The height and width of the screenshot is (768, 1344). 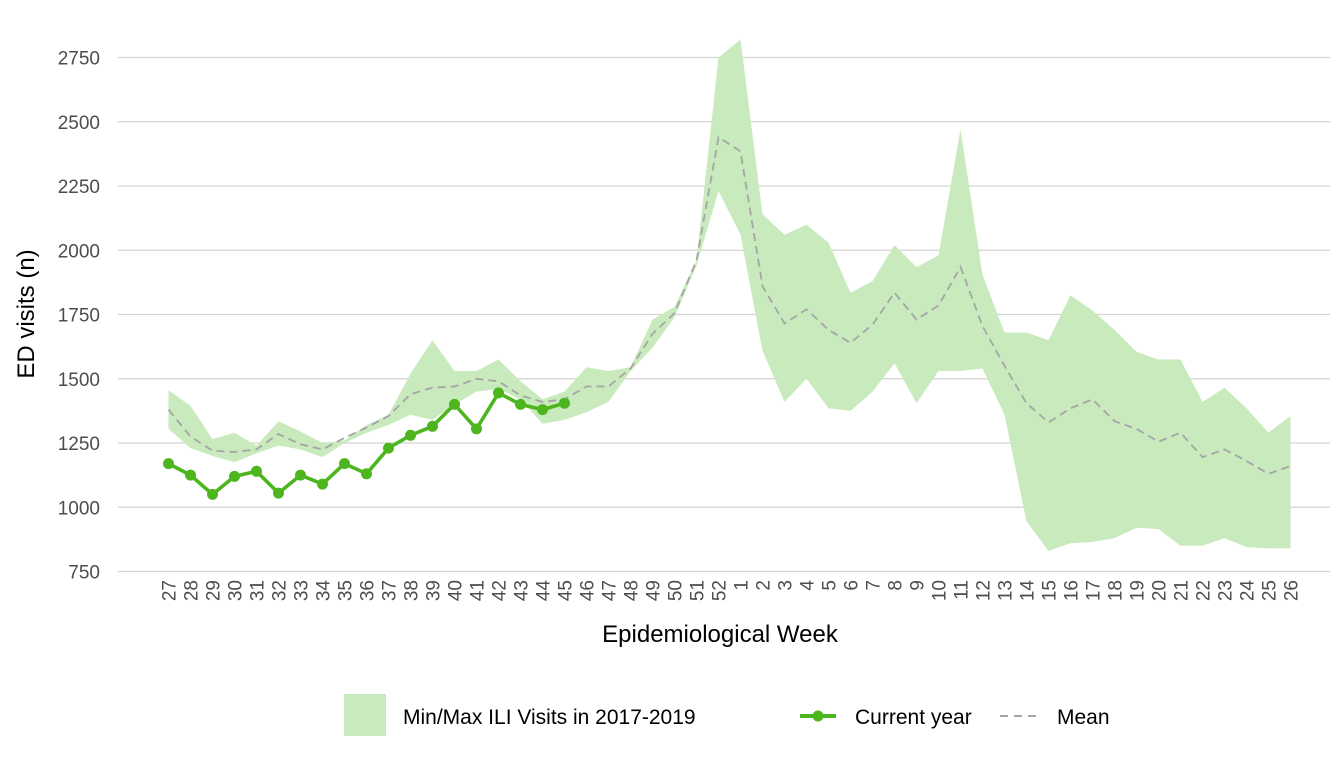 I want to click on x-tick-label: 3, so click(x=786, y=585).